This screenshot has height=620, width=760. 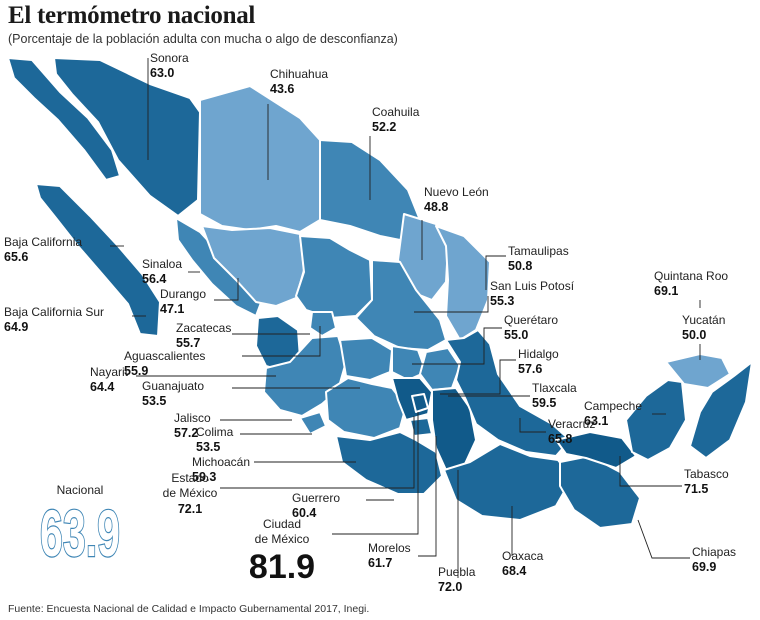 What do you see at coordinates (304, 513) in the screenshot?
I see `state-value-guerrero: 60.4` at bounding box center [304, 513].